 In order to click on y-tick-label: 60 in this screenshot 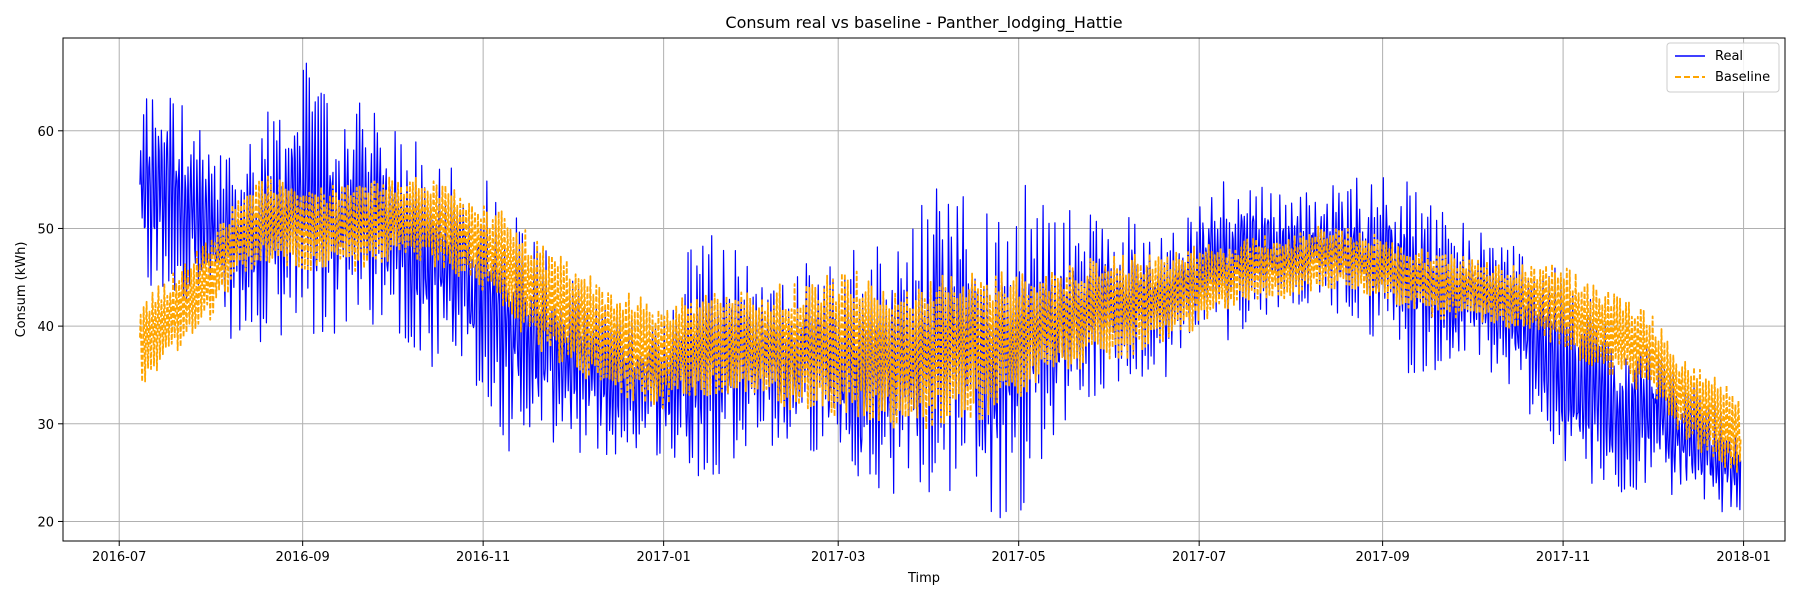, I will do `click(45, 132)`.